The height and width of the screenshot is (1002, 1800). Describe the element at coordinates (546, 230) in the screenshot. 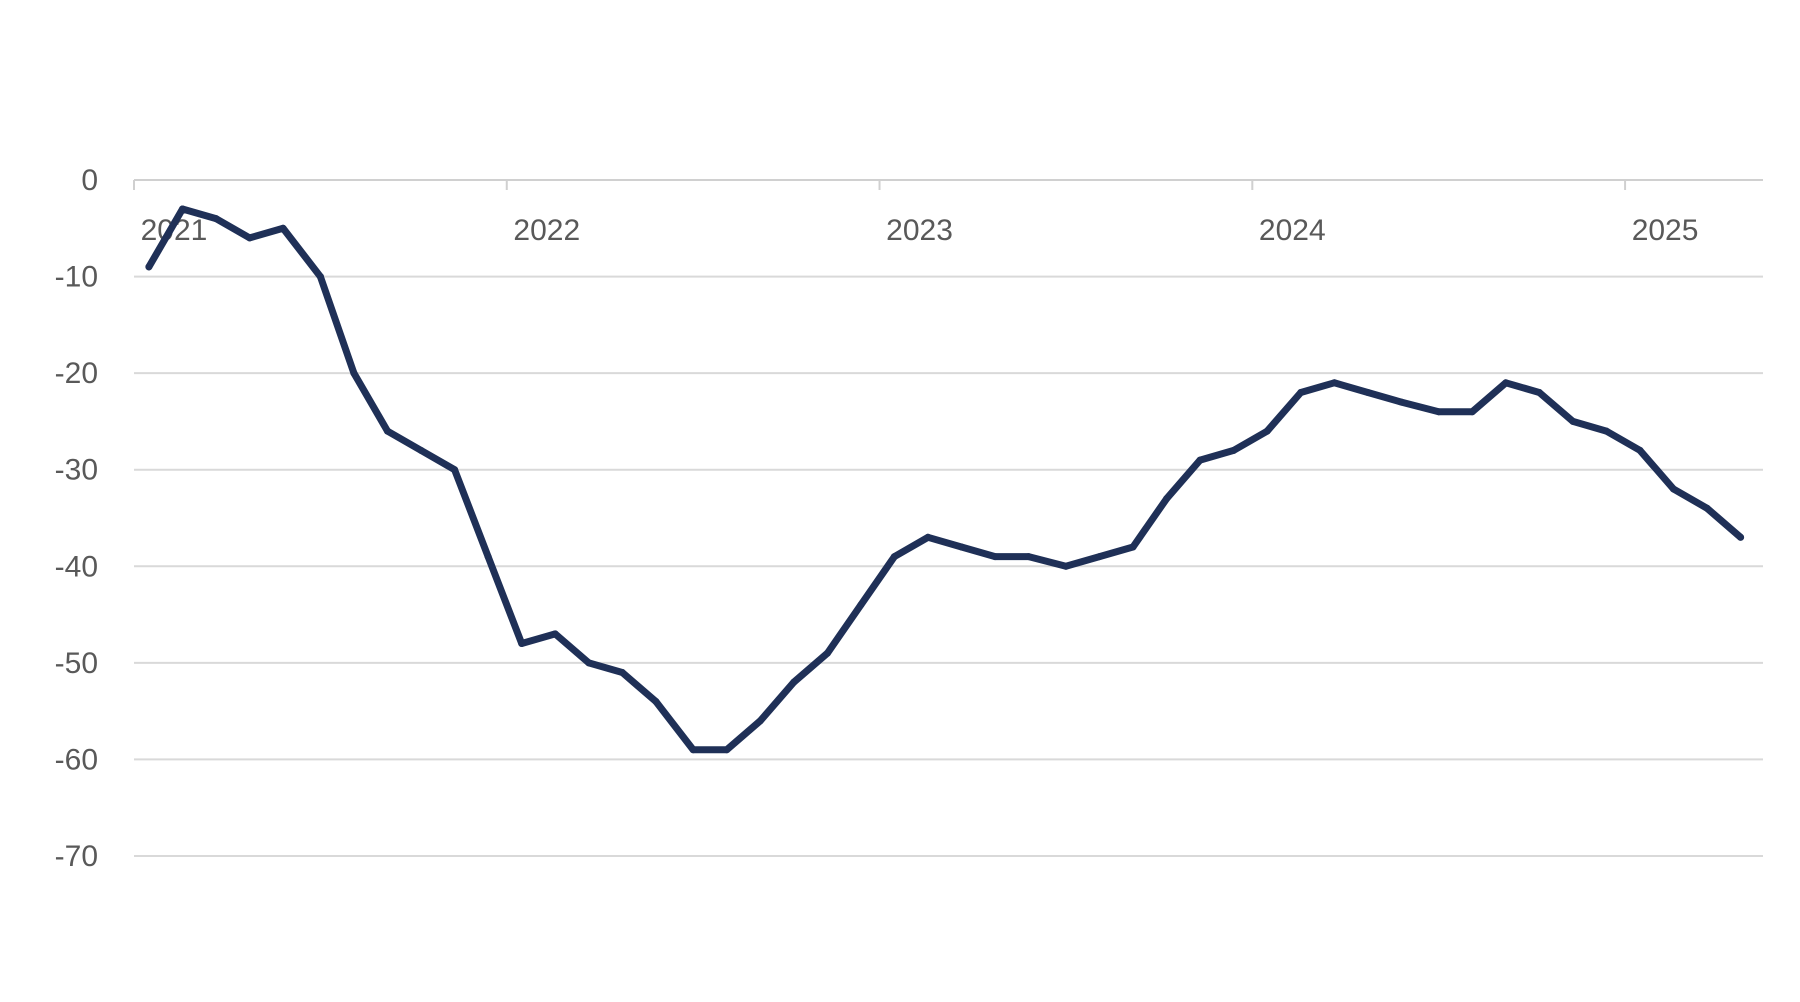

I see `x-tick-label: 2022` at that location.